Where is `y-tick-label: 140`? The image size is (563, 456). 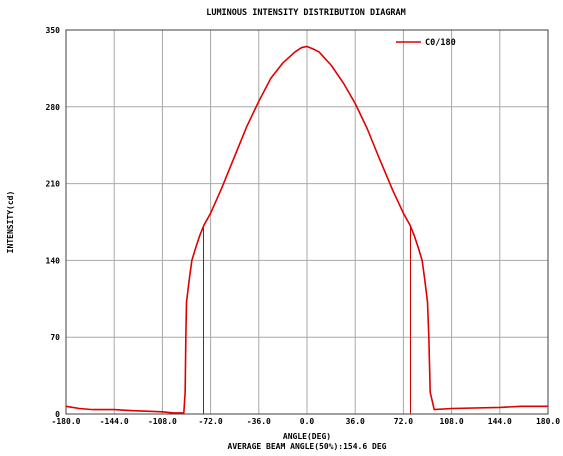
y-tick-label: 140 is located at coordinates (53, 260).